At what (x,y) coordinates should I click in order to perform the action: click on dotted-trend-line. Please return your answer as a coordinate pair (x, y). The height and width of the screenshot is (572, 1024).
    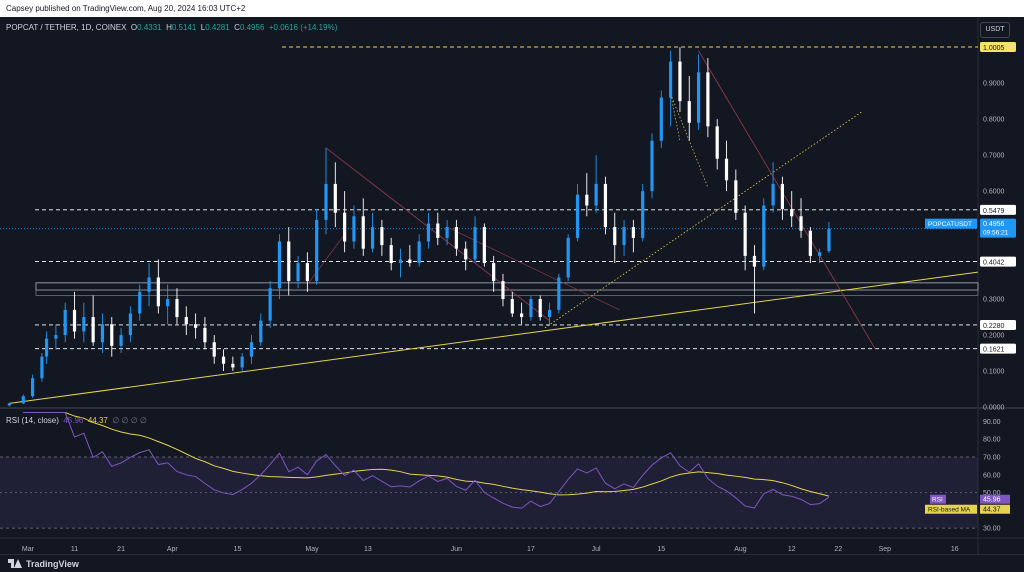
    Looking at the image, I should click on (703, 220).